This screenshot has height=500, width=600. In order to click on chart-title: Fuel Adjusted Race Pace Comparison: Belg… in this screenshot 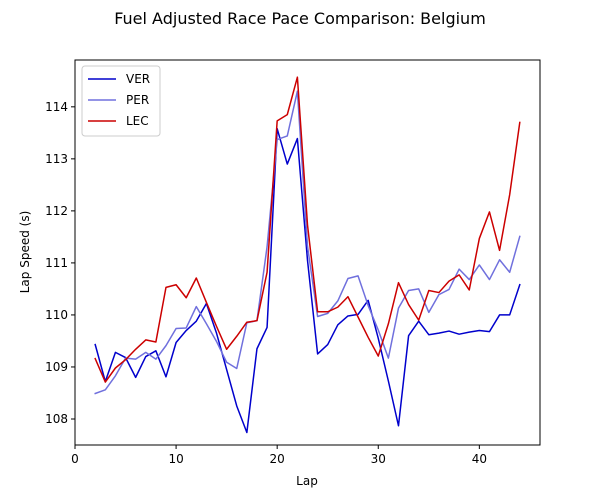, I will do `click(300, 18)`.